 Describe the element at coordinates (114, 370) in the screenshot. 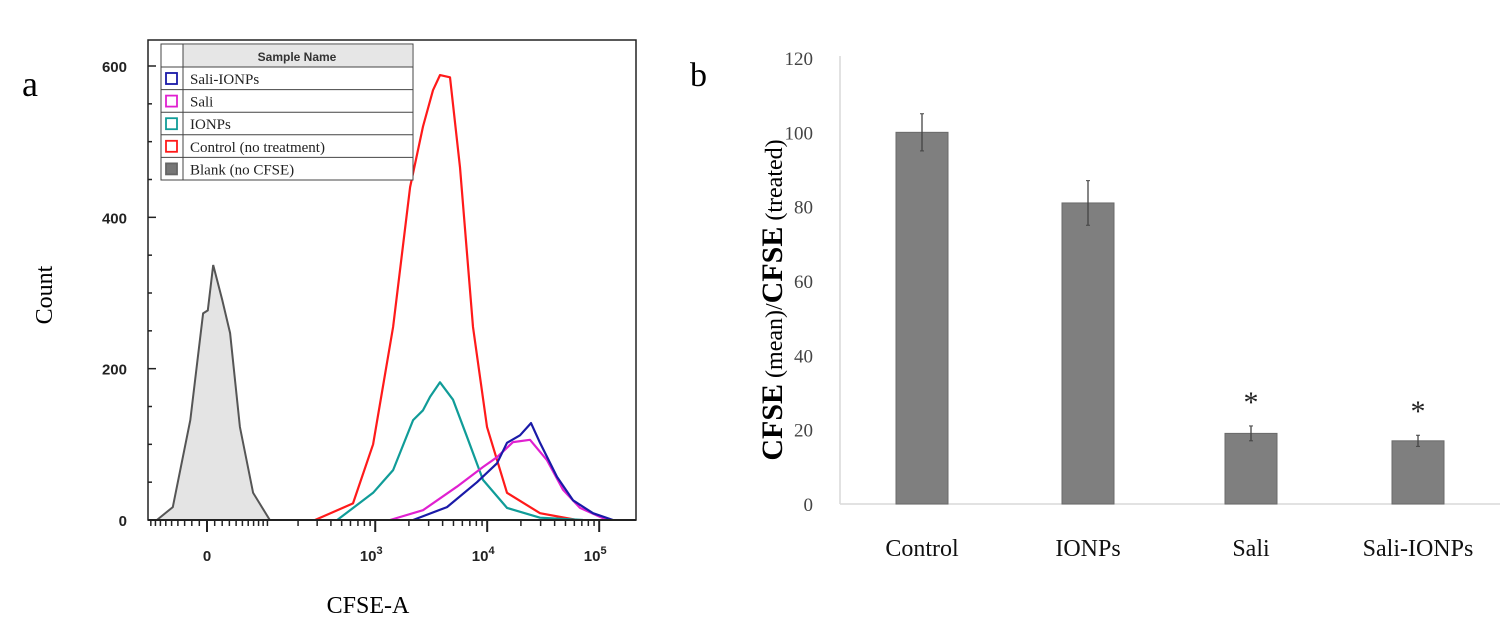

I see `y-tick-label: 200` at that location.